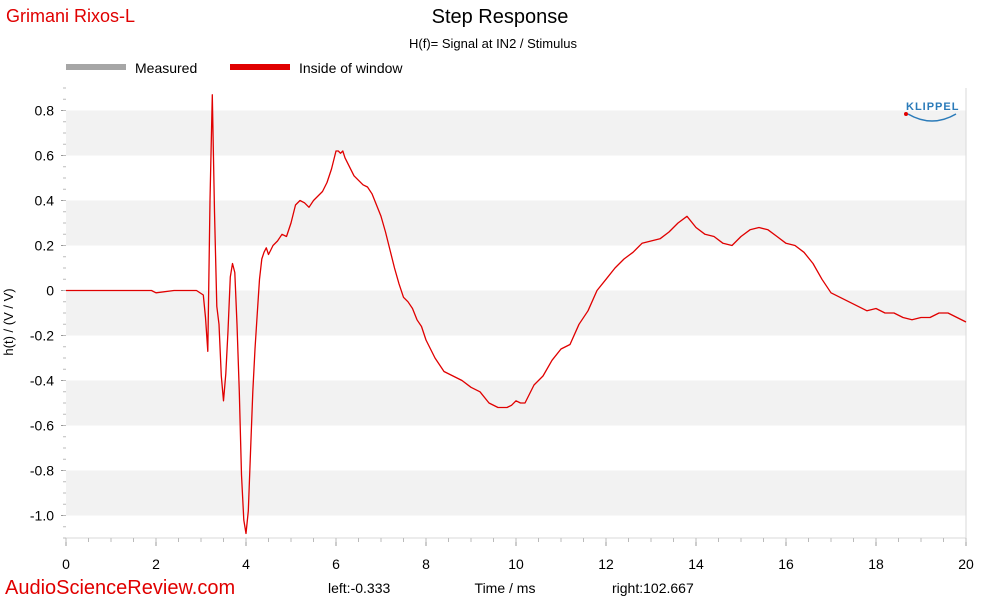 The image size is (1000, 600). What do you see at coordinates (66, 564) in the screenshot?
I see `x-tick-label: 0` at bounding box center [66, 564].